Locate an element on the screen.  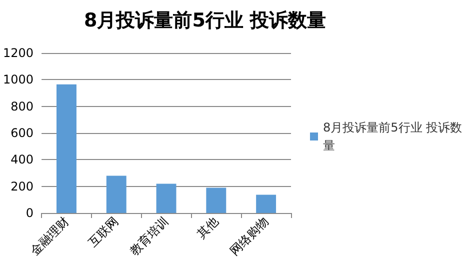
chart-title: 8月投诉量前5行业 投诉数量 is located at coordinates (205, 21).